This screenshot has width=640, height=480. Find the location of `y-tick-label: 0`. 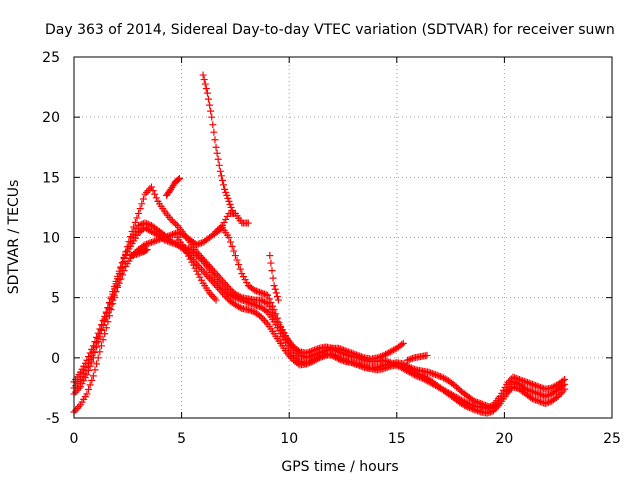

y-tick-label: 0 is located at coordinates (55, 359).